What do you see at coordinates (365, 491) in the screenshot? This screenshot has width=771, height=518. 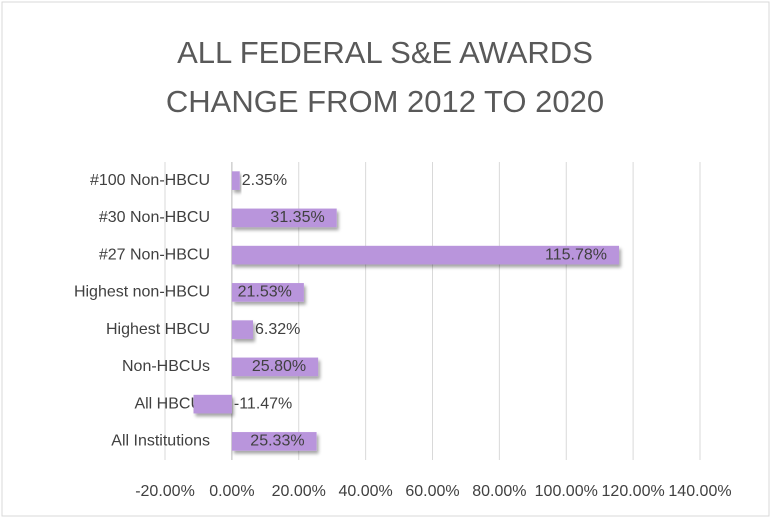 I see `x-tick-label: 40.00%` at bounding box center [365, 491].